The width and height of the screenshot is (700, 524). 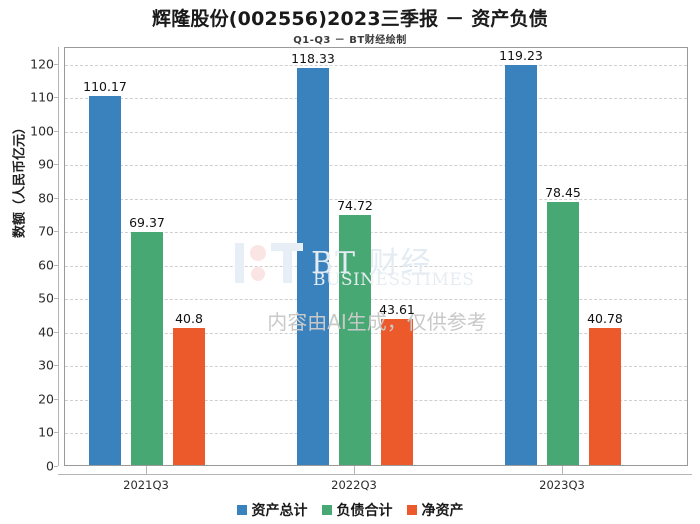 I want to click on y-tick-label: 100, so click(x=42, y=131).